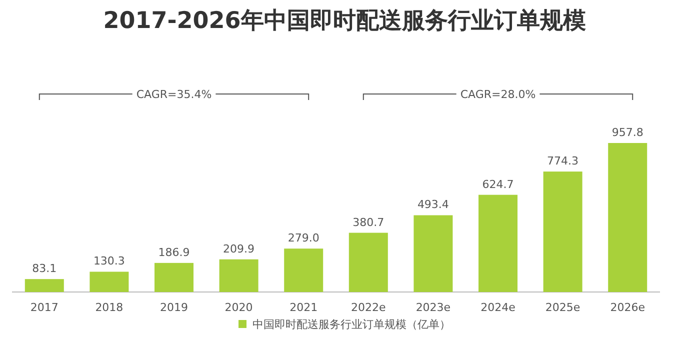 The width and height of the screenshot is (689, 343). Describe the element at coordinates (433, 307) in the screenshot. I see `x-tick-label: 2023e` at that location.